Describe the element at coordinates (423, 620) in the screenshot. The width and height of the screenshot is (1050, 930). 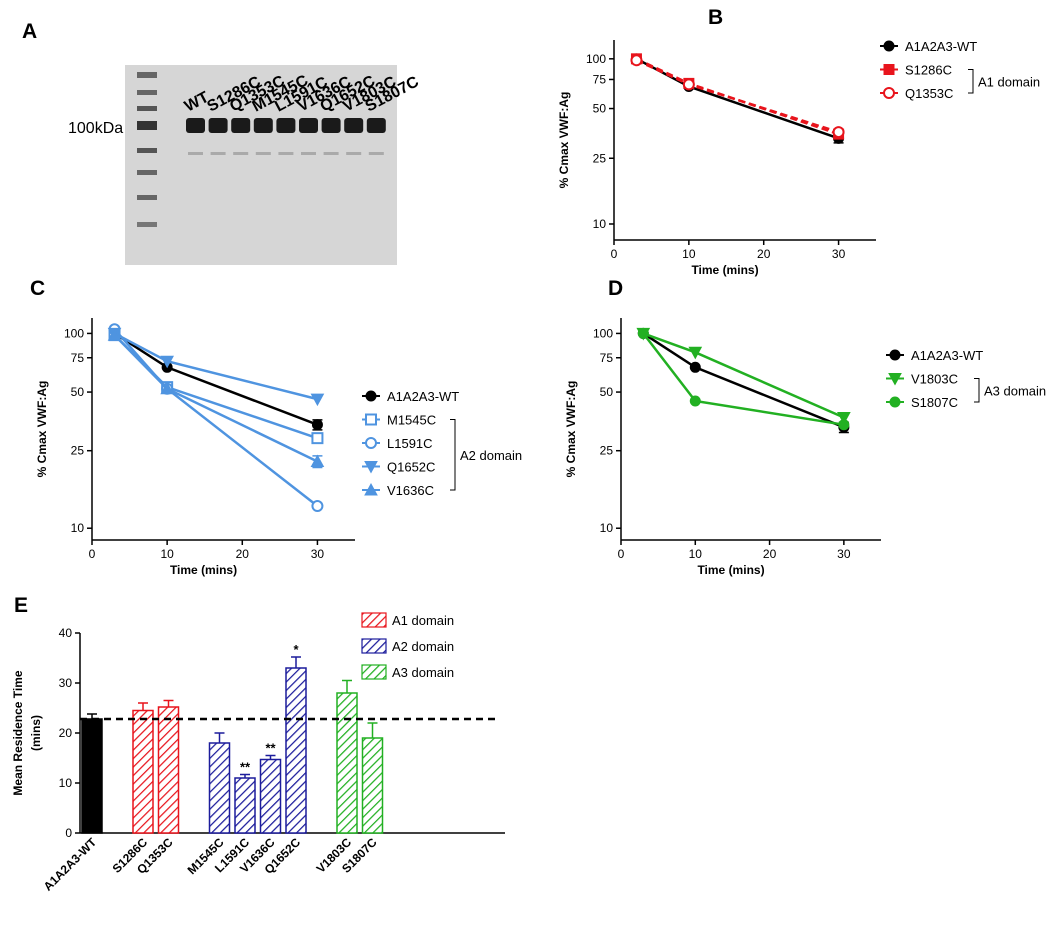
I see `legend-label: A1 domain` at that location.